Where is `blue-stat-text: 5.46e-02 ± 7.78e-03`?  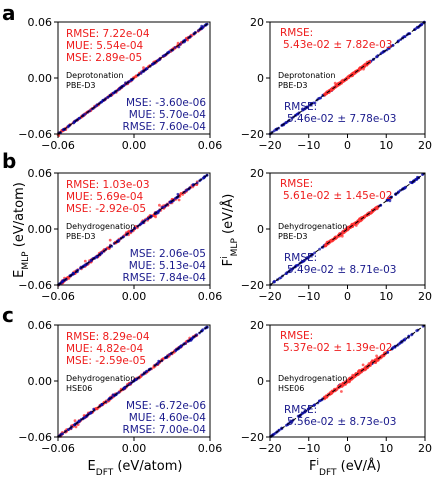
blue-stat-text: 5.46e-02 ± 7.78e-03 is located at coordinates (341, 119).